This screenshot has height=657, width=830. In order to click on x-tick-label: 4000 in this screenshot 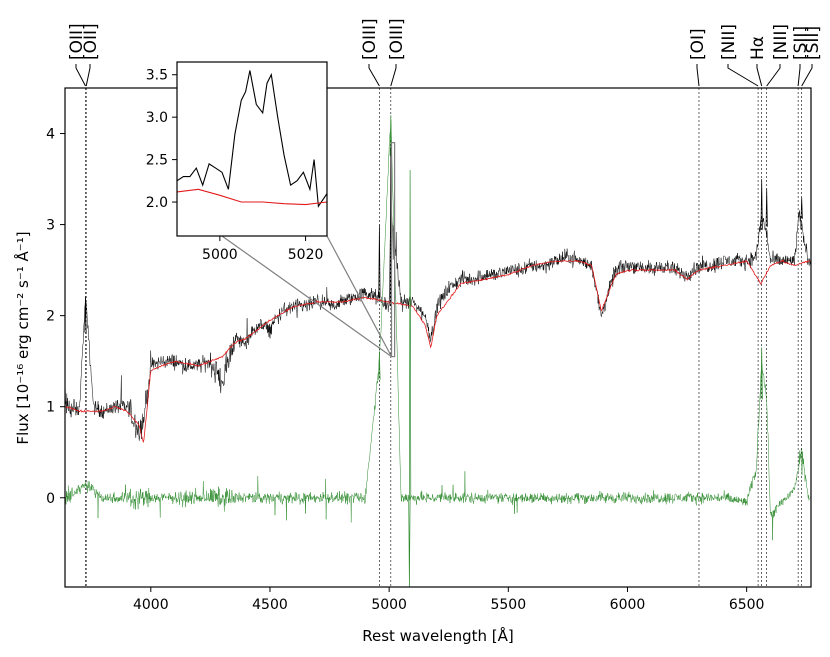, I will do `click(151, 605)`.